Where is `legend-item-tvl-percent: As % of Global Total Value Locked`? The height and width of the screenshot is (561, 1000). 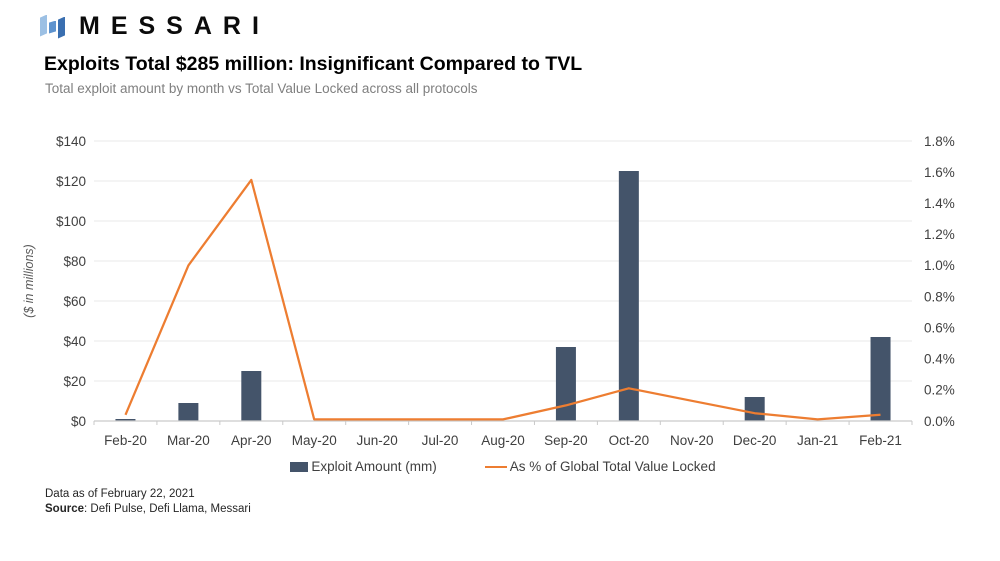
legend-item-tvl-percent: As % of Global Total Value Locked is located at coordinates (600, 466).